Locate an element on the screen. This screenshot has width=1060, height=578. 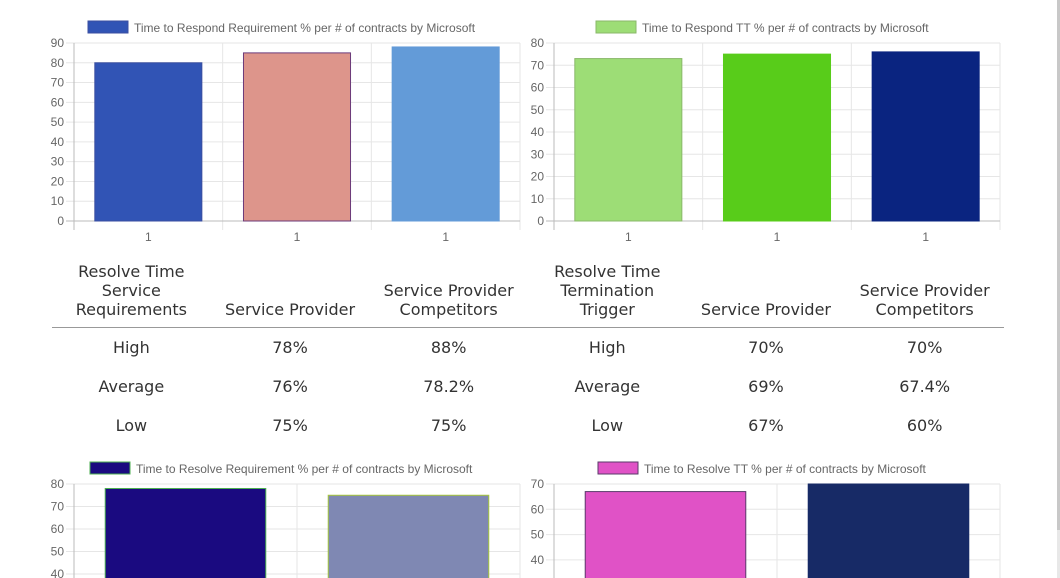
table-row: Average 76% 78.2% Average 69% 67.4% is located at coordinates (528, 386).